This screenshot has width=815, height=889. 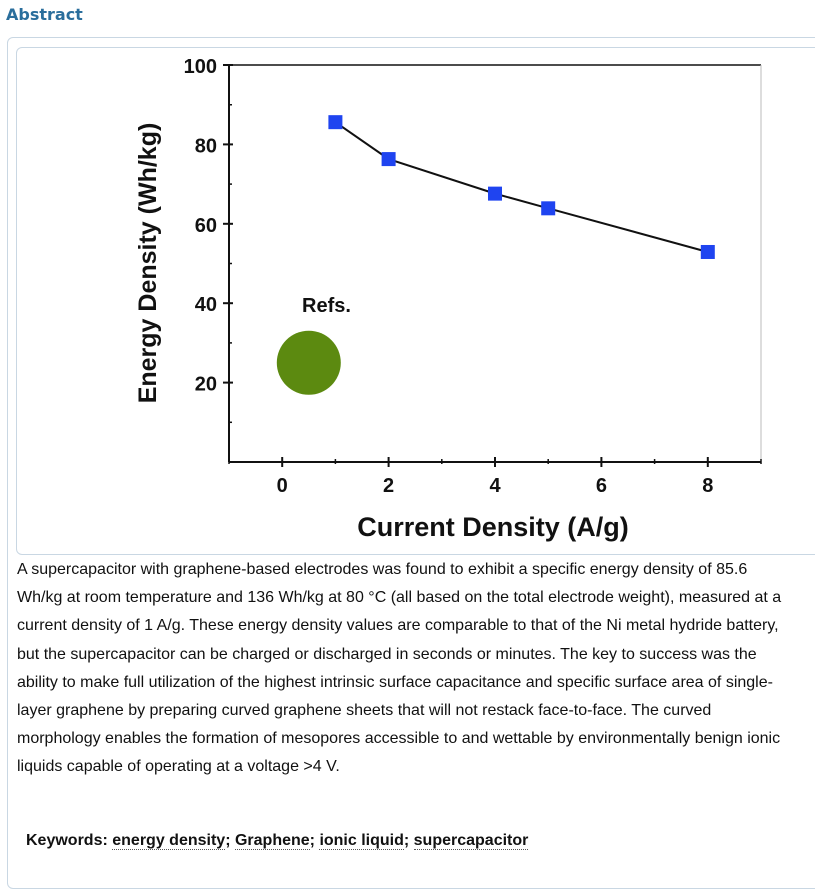 What do you see at coordinates (148, 263) in the screenshot?
I see `y-axis-label: Energy Density (Wh/kg)` at bounding box center [148, 263].